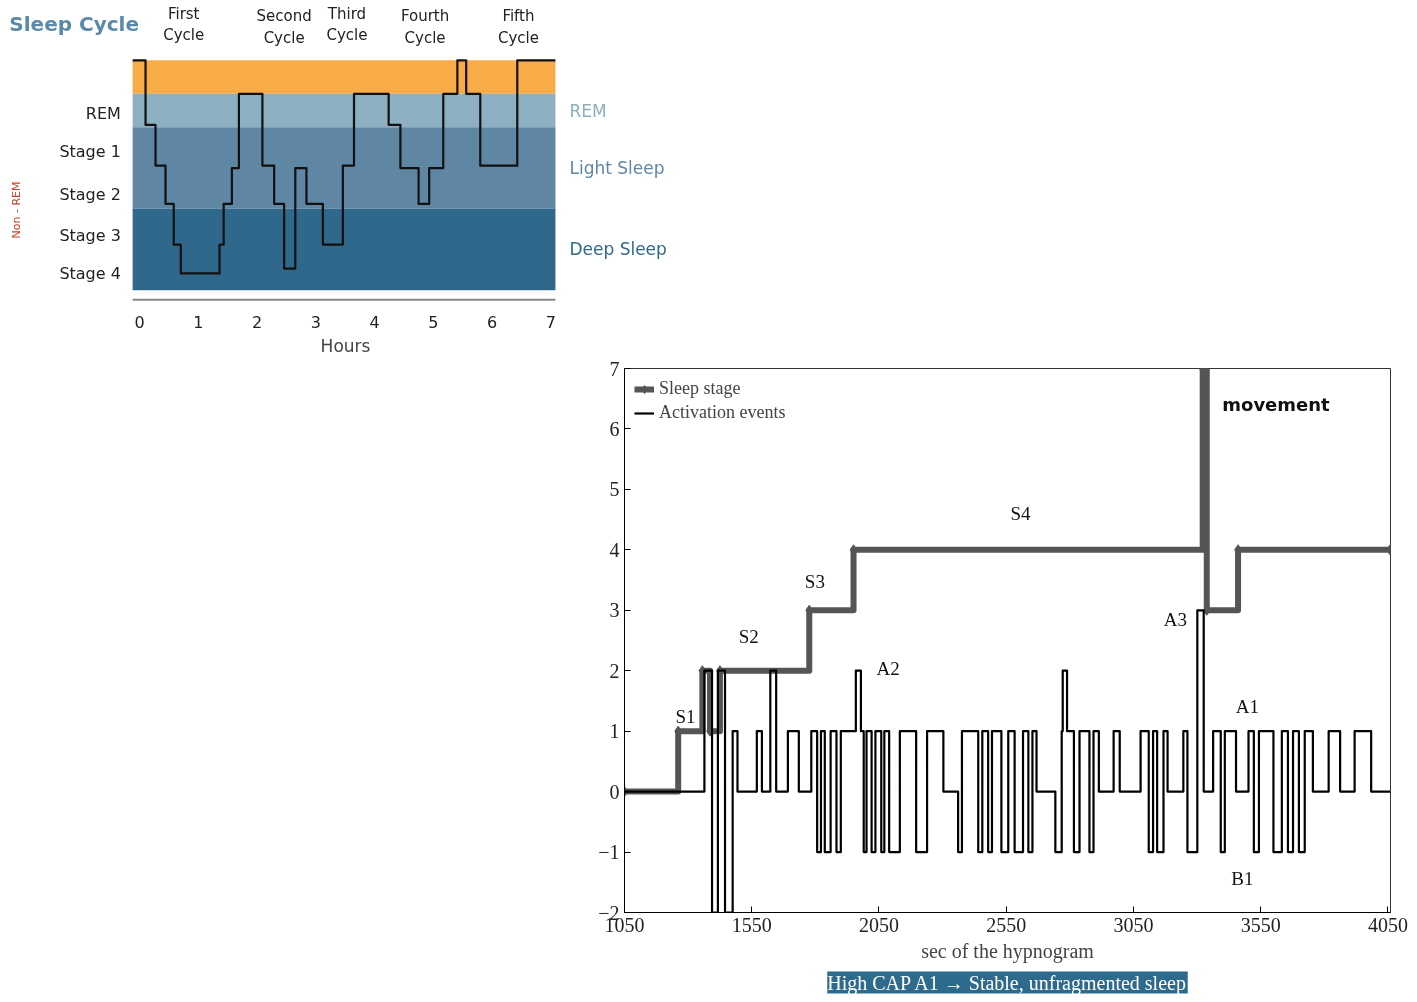 The width and height of the screenshot is (1417, 1002). Describe the element at coordinates (184, 24) in the screenshot. I see `text: First Cycle` at that location.